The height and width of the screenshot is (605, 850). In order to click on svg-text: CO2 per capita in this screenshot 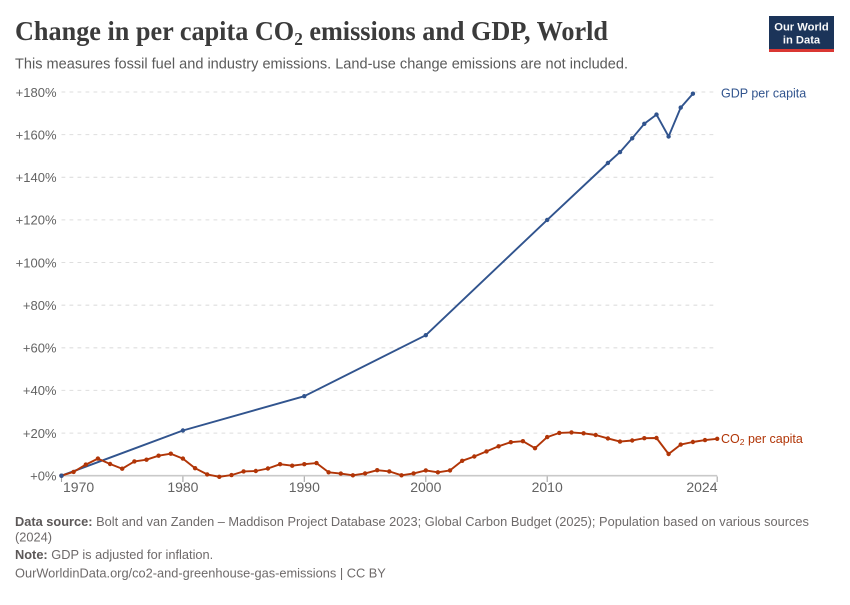, I will do `click(762, 439)`.